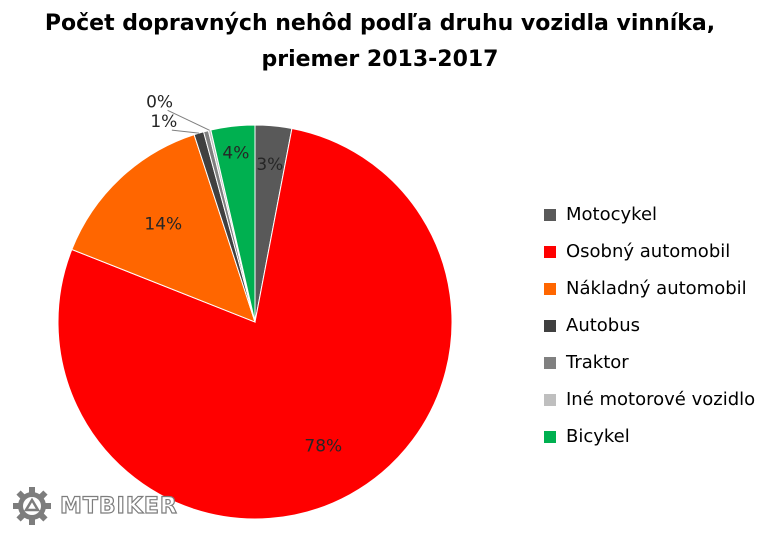 Image resolution: width=782 pixels, height=537 pixels. I want to click on pie-slice-bicykel, so click(233, 223).